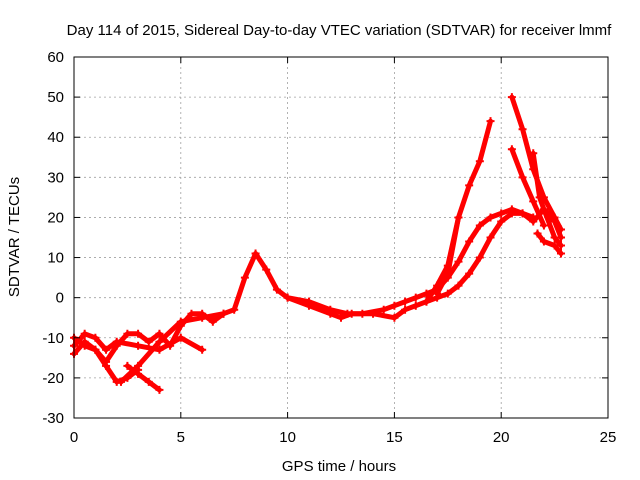  Describe the element at coordinates (55, 97) in the screenshot. I see `y-tick-label: 50` at that location.